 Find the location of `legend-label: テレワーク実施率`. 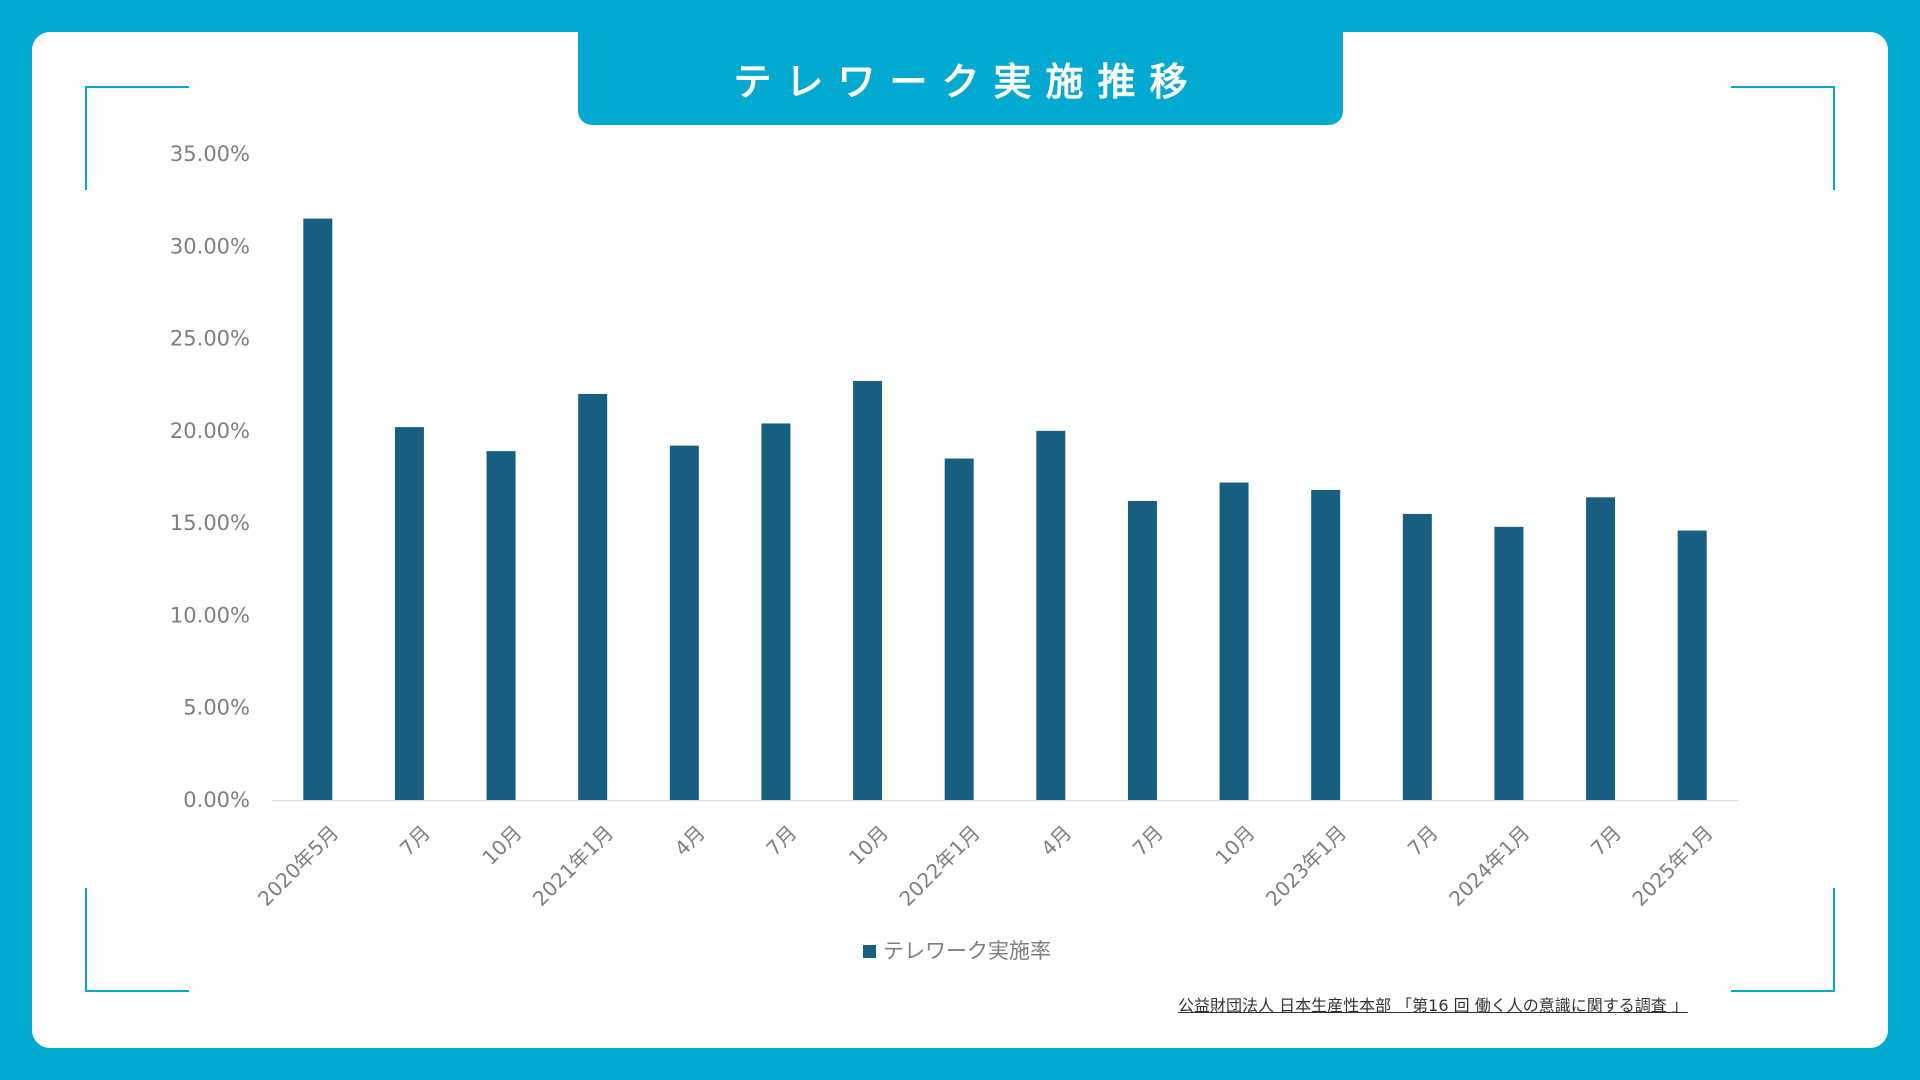

legend-label: テレワーク実施率 is located at coordinates (967, 951).